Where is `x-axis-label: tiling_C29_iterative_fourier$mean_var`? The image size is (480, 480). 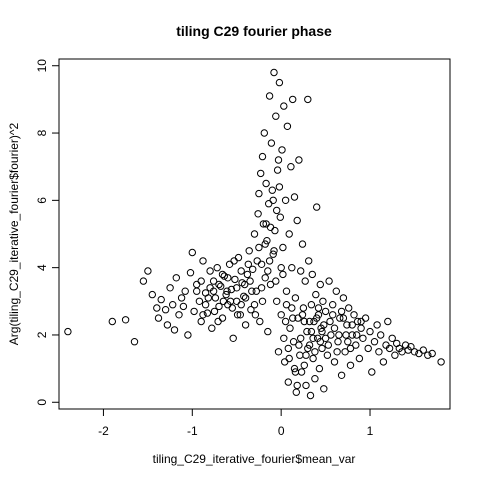 x-axis-label: tiling_C29_iterative_fourier$mean_var is located at coordinates (254, 459).